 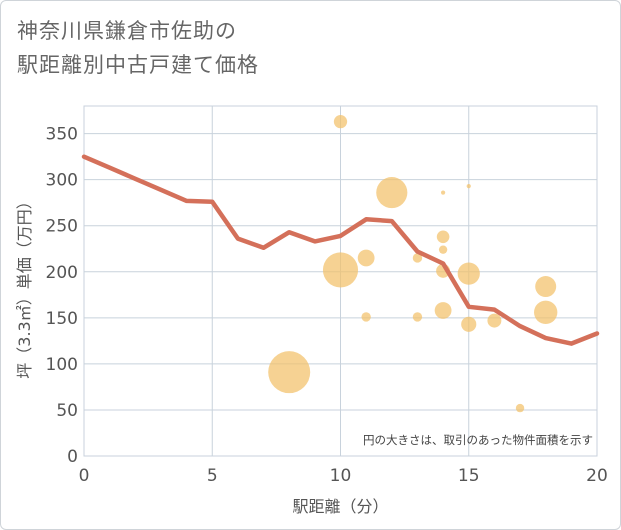 I want to click on y-tick-label: 300, so click(x=62, y=181).